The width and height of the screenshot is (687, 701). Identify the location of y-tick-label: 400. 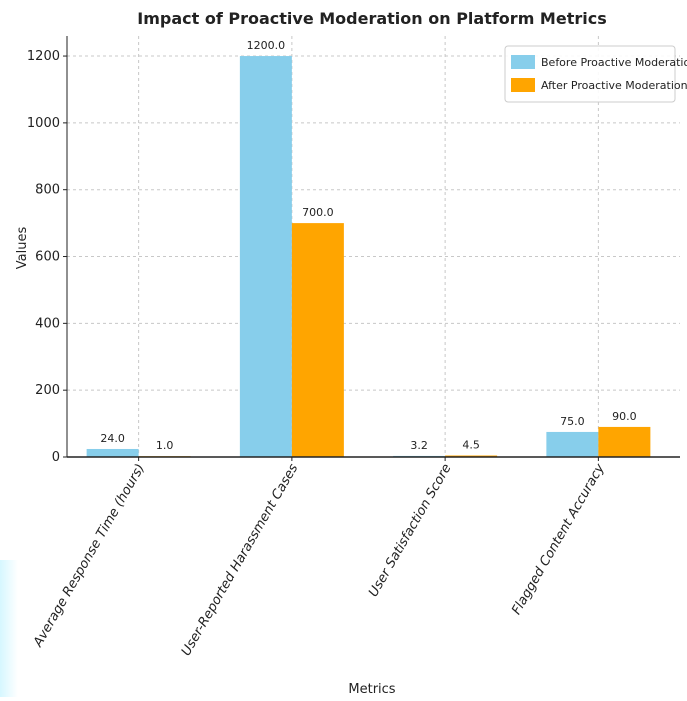
(47, 323).